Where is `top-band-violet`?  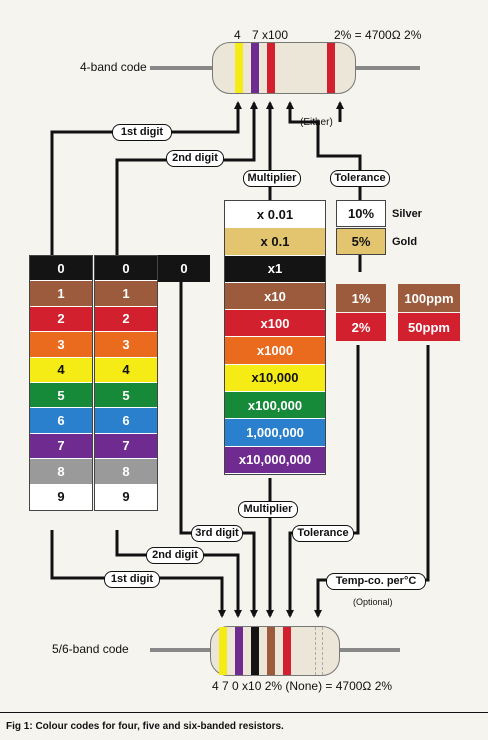 top-band-violet is located at coordinates (255, 68).